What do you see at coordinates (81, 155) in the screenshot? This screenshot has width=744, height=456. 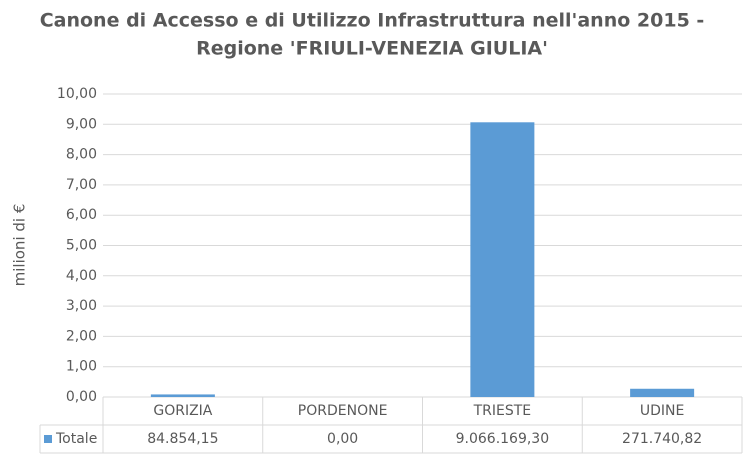 I see `y-tick-label: 8,00` at bounding box center [81, 155].